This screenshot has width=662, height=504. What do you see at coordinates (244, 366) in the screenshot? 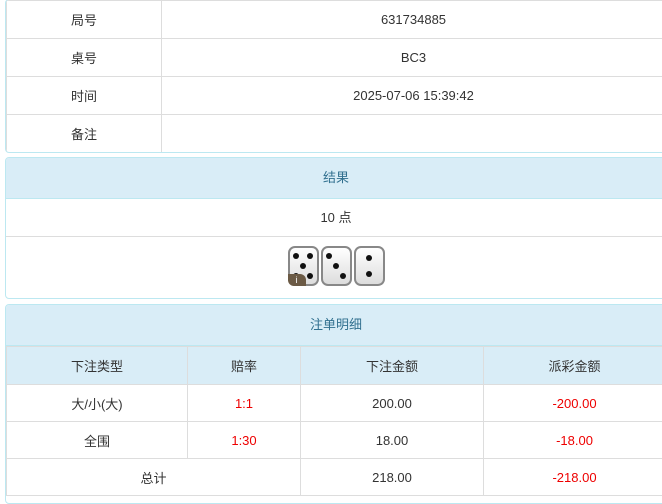
I see `header-odds: 赔率` at bounding box center [244, 366].